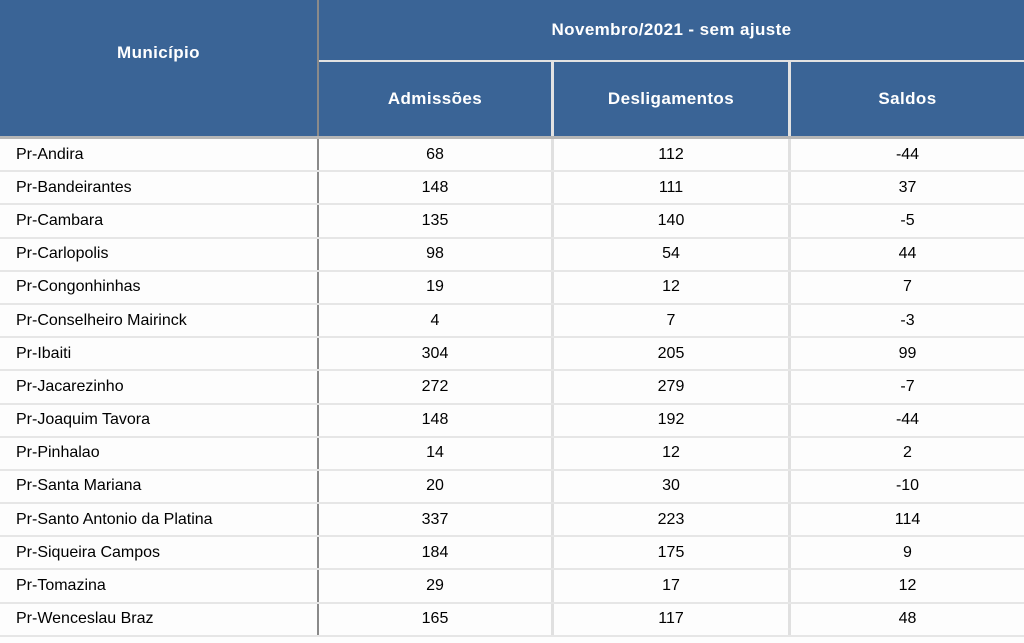 The image size is (1024, 643). Describe the element at coordinates (907, 519) in the screenshot. I see `balance-cell: 114` at that location.